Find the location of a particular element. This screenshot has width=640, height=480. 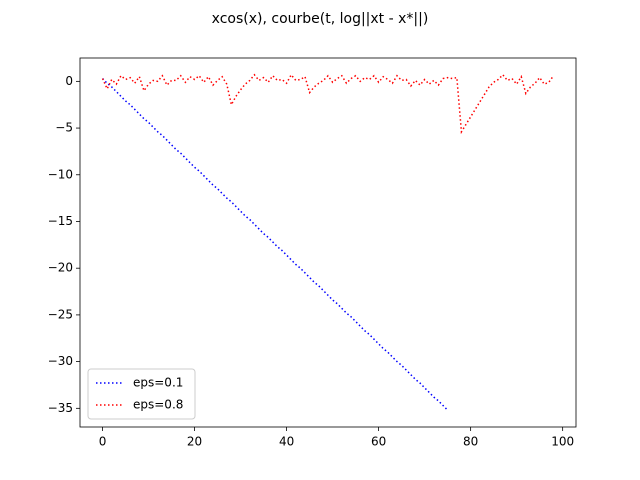

legend-label: eps=0.8 is located at coordinates (158, 405).